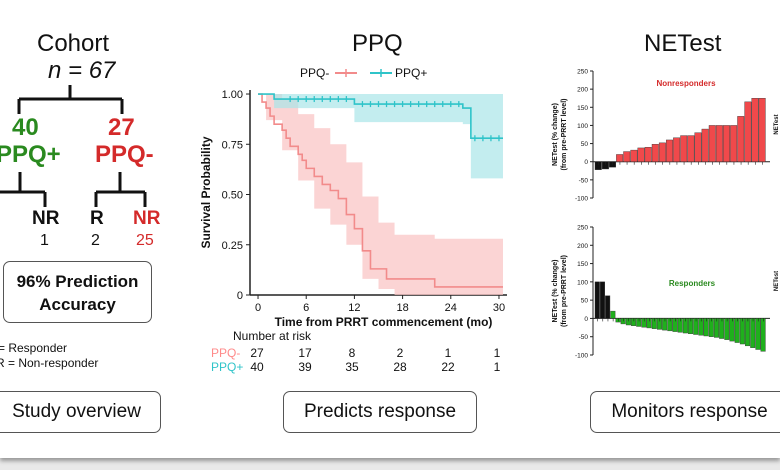 The width and height of the screenshot is (780, 470). I want to click on bar-chart-title-nonresponders: Nonresponders, so click(686, 83).